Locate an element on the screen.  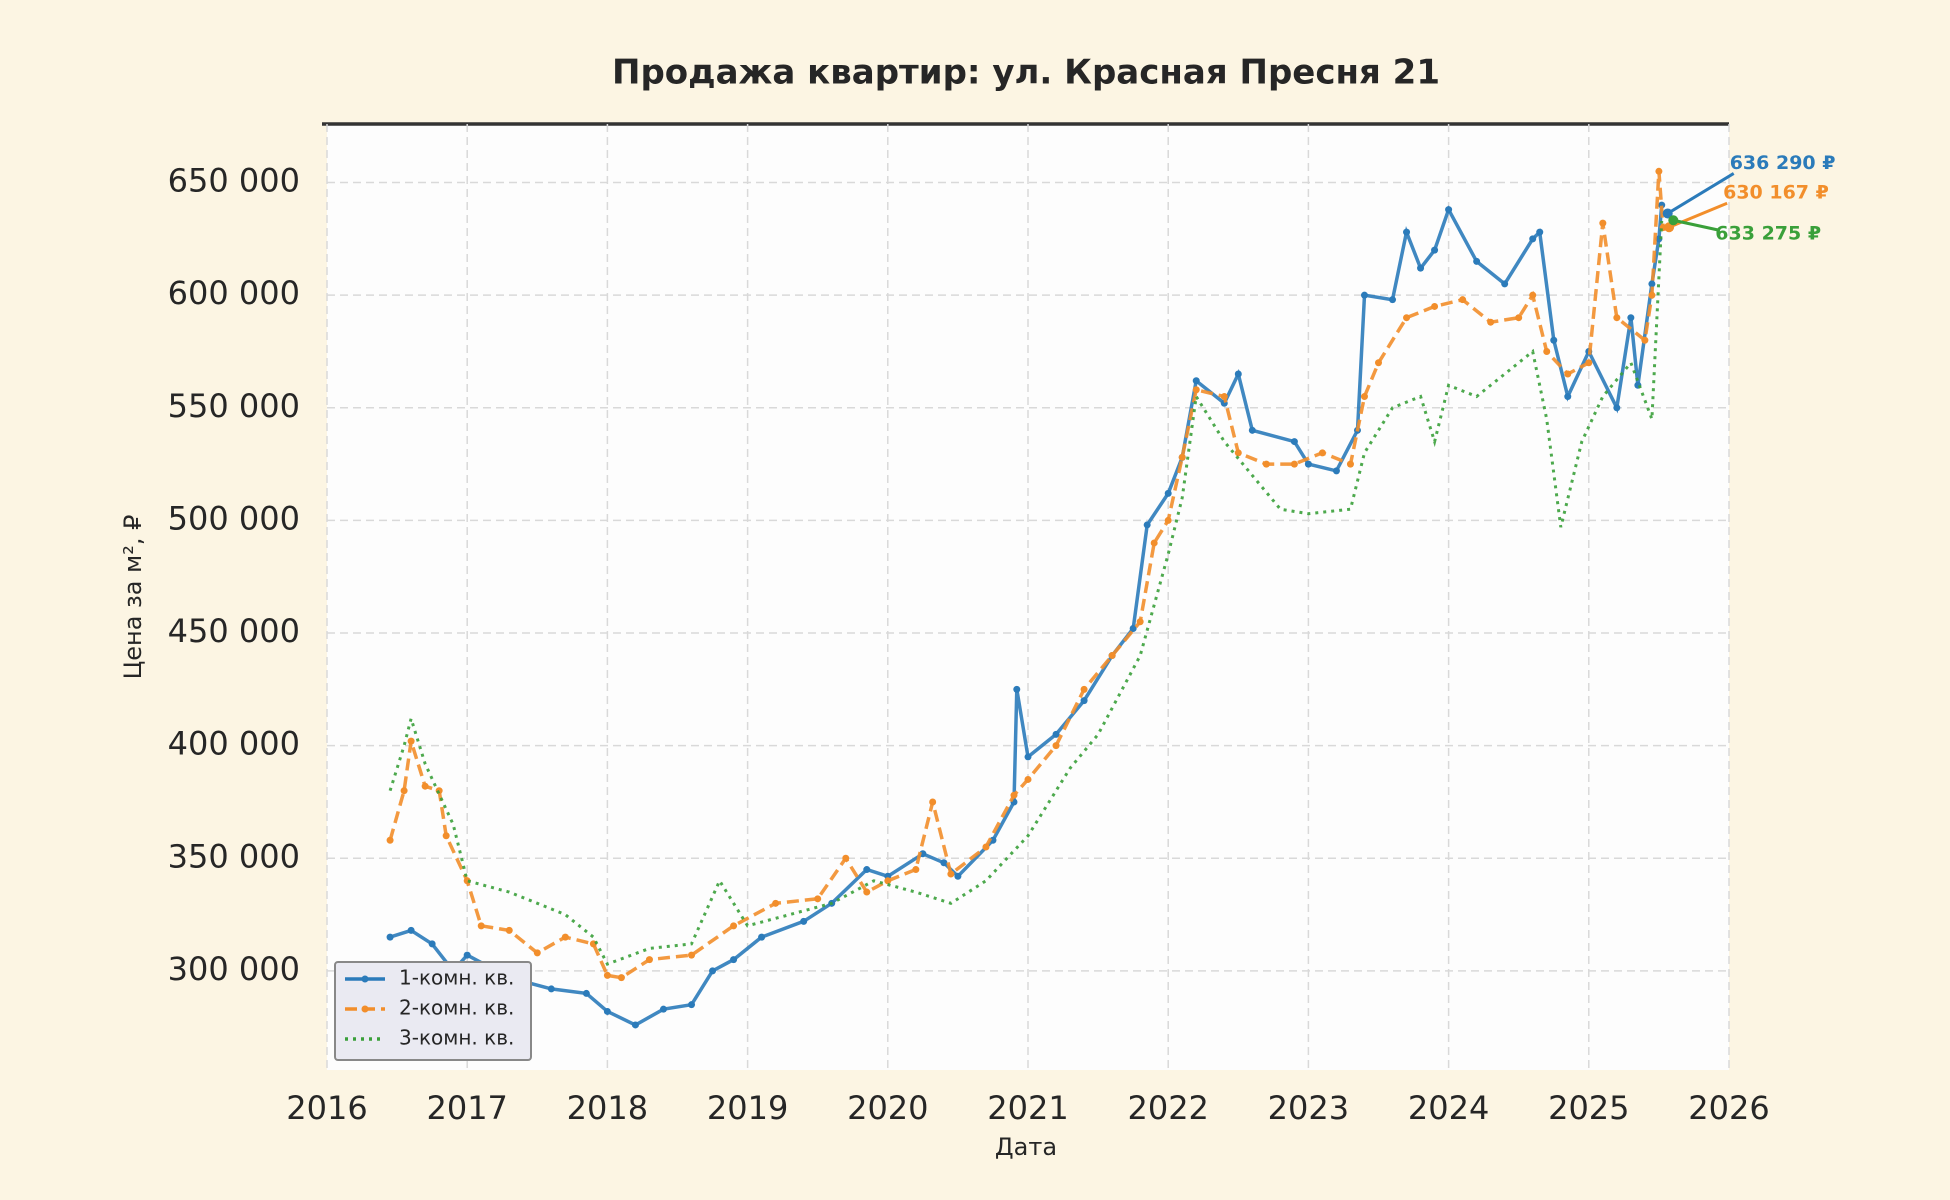
x-tick-label: 2020 is located at coordinates (887, 1108).